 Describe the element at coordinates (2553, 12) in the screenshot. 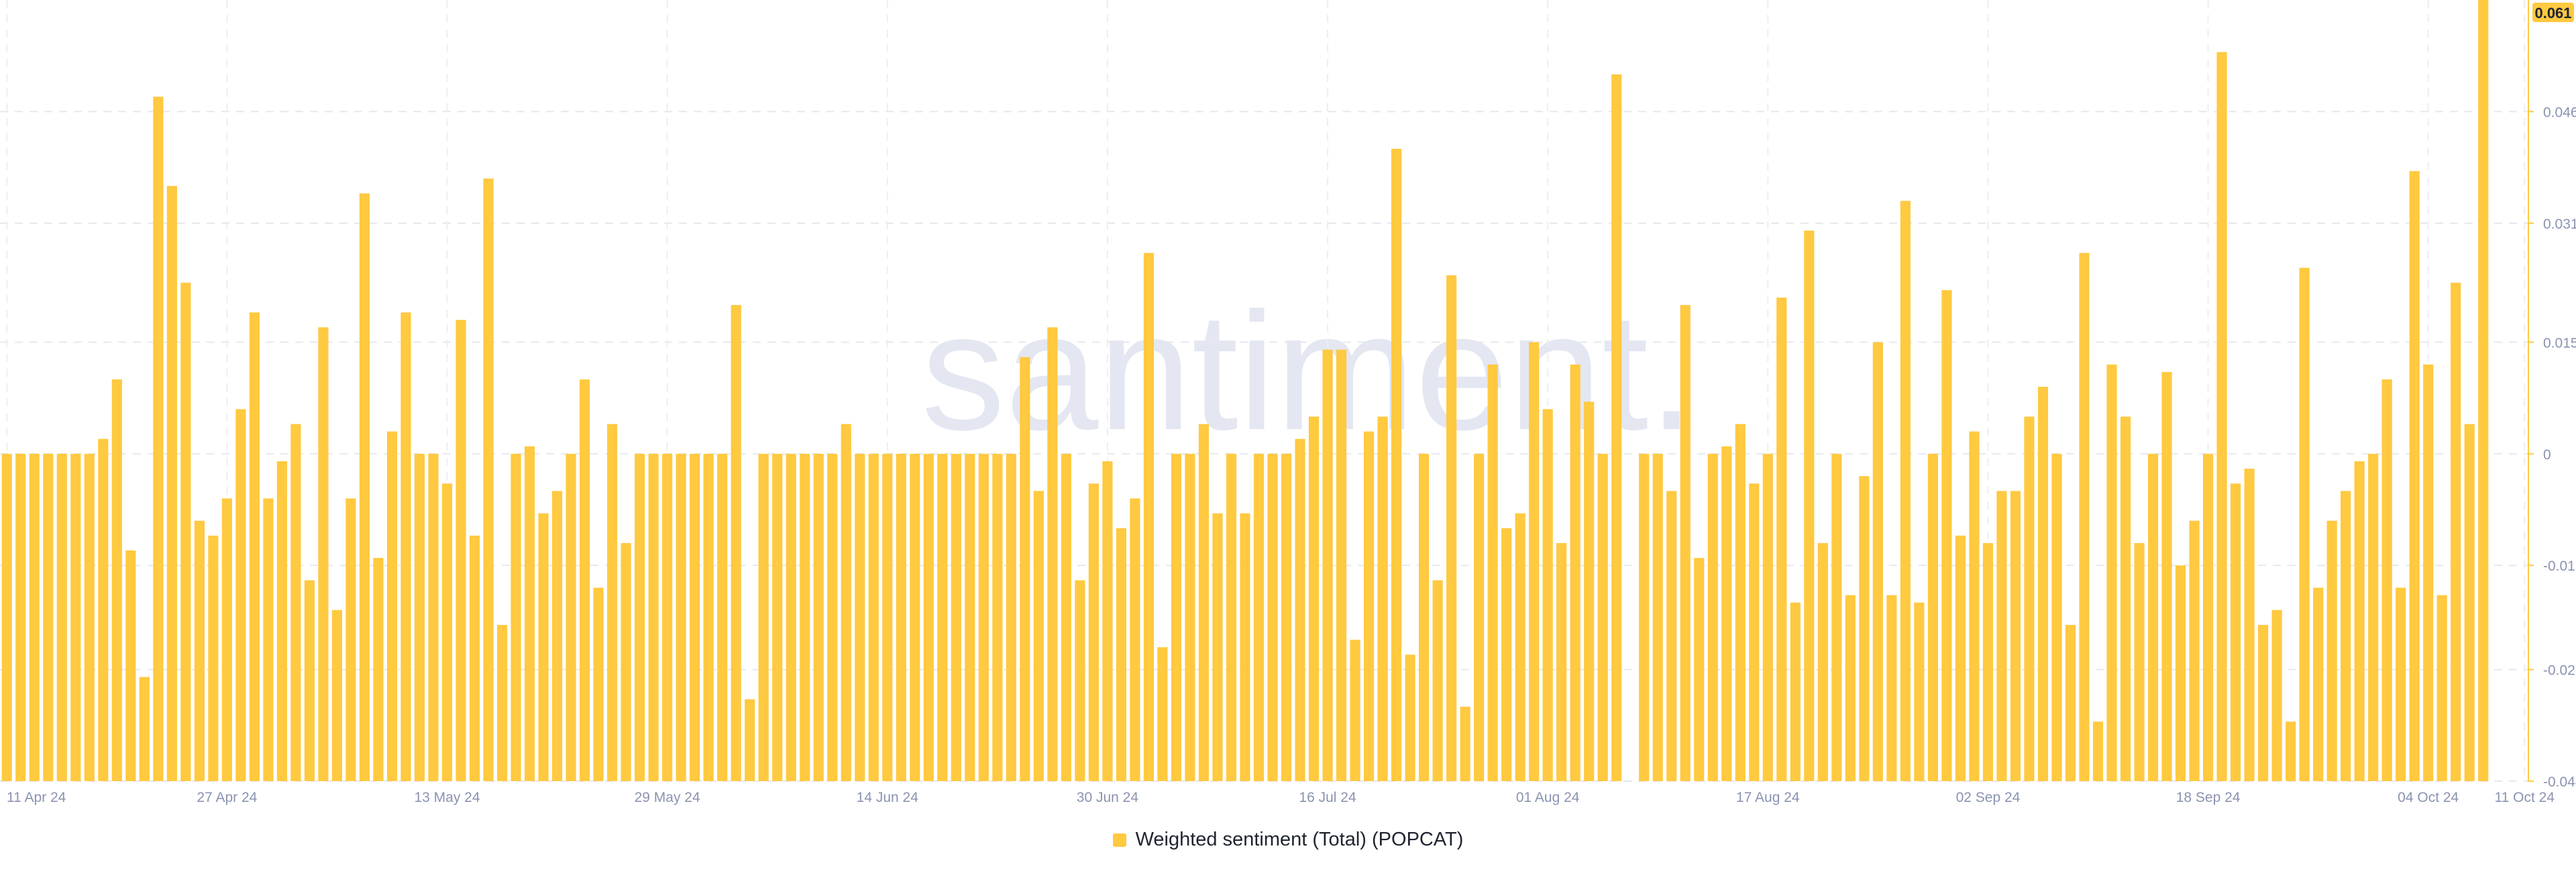

I see `current-value-badge-bg` at that location.